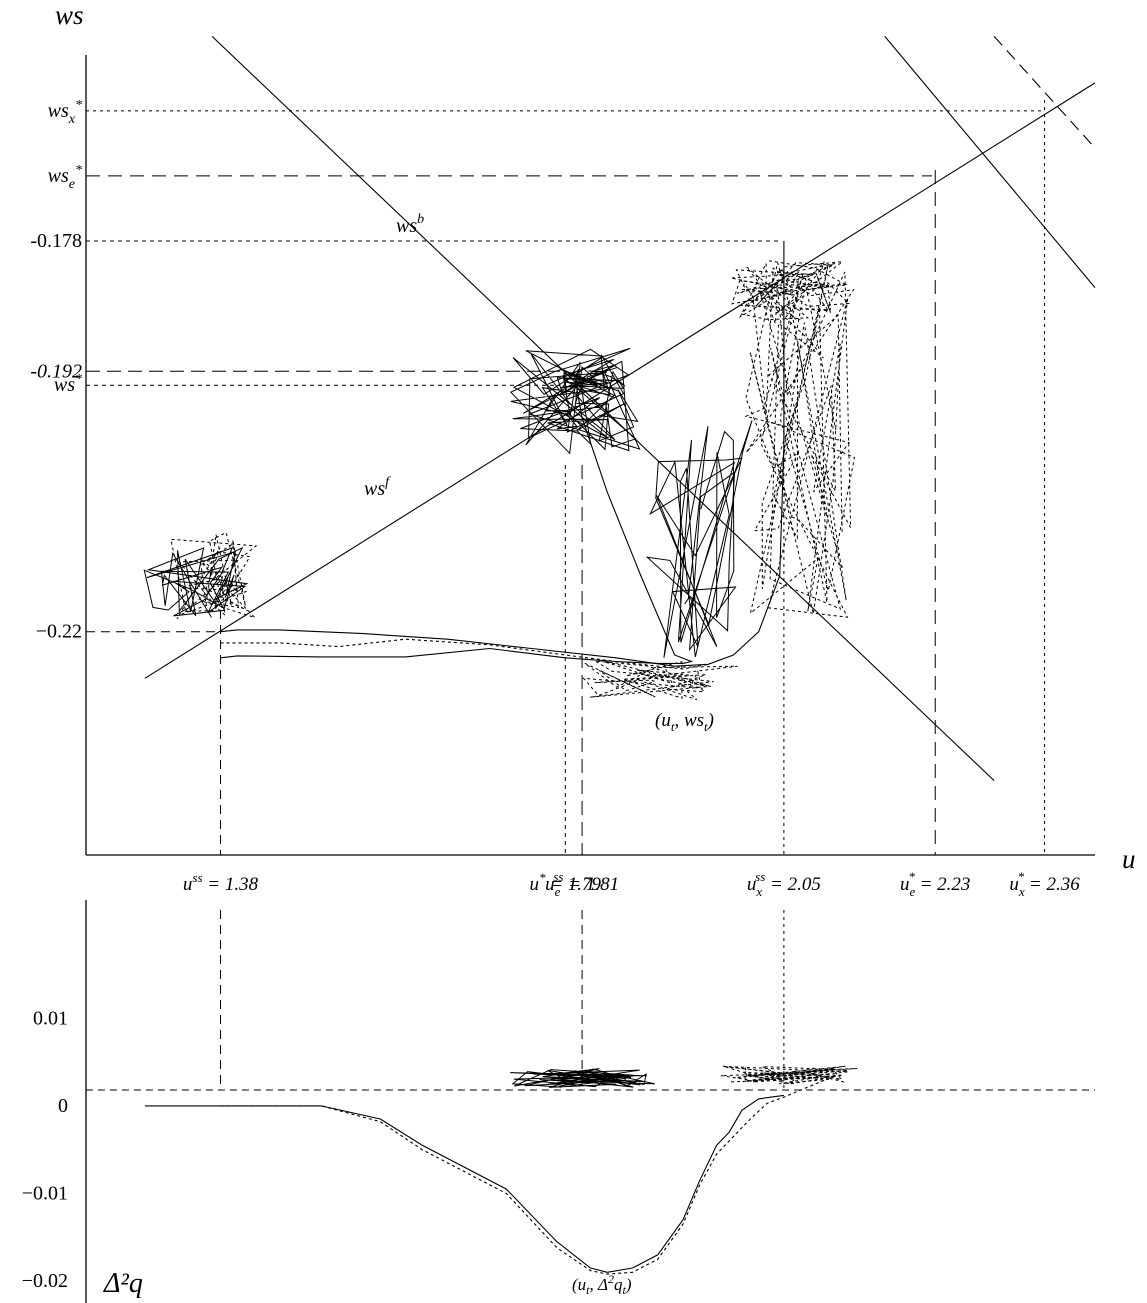 The width and height of the screenshot is (1147, 1303). I want to click on top-xlabel: u, so click(1129, 859).